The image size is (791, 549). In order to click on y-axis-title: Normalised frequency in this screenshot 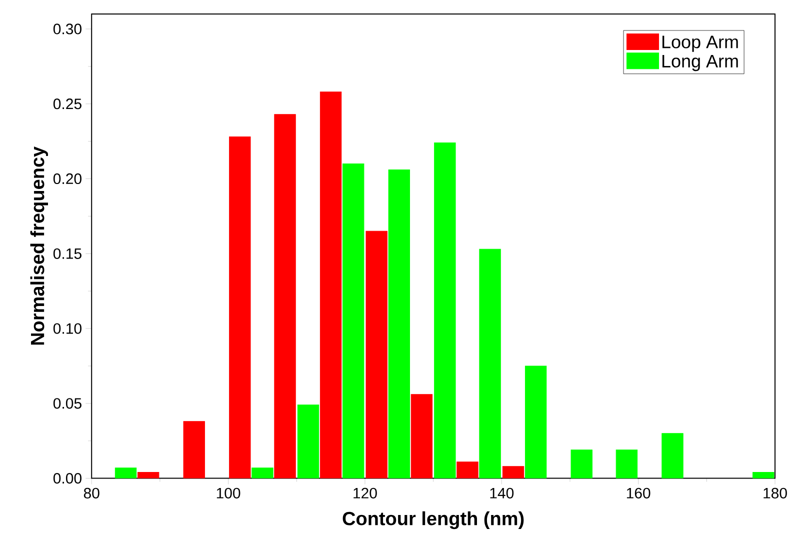, I will do `click(39, 245)`.